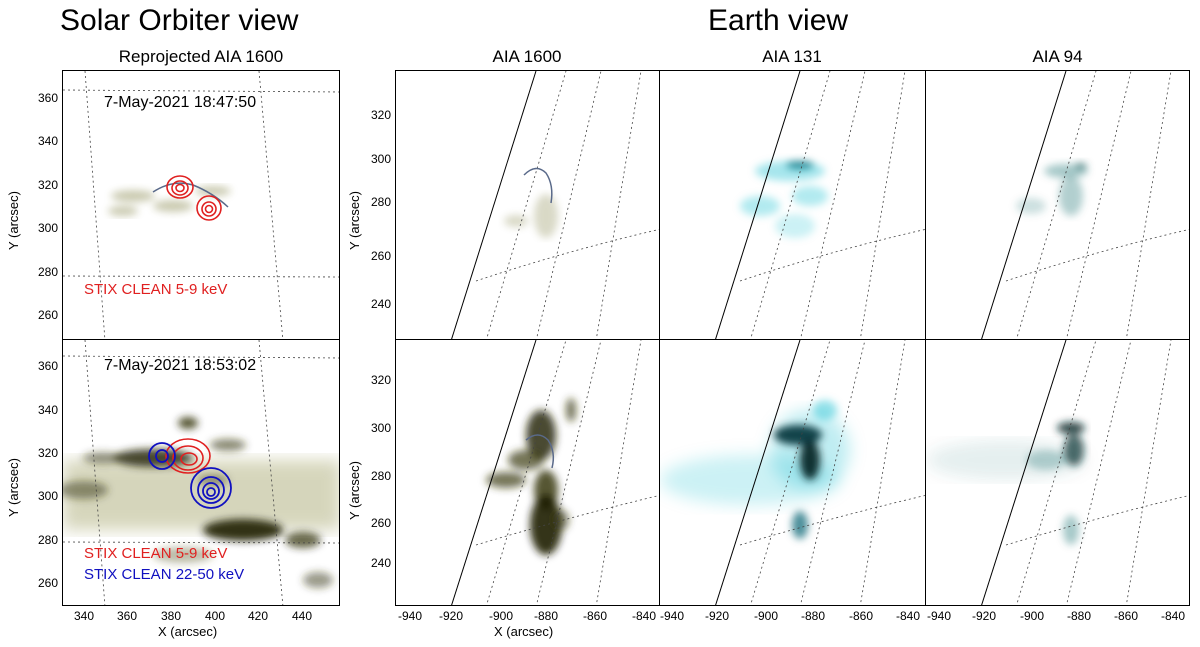 Image resolution: width=1200 pixels, height=647 pixels. What do you see at coordinates (527, 56) in the screenshot?
I see `panel-title-aia1600: AIA 1600` at bounding box center [527, 56].